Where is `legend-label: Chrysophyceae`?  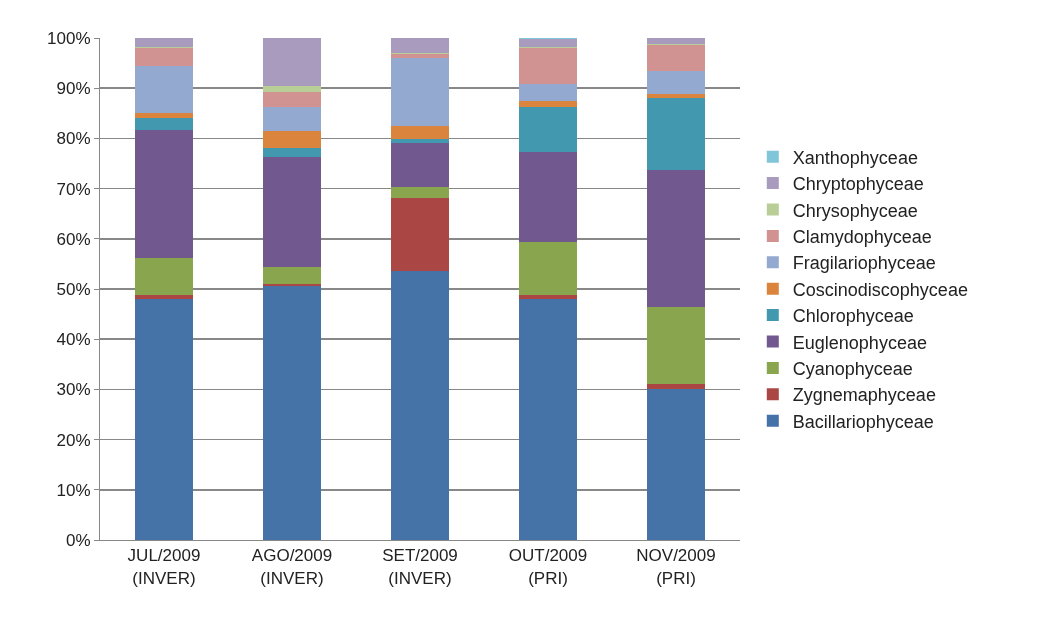
legend-label: Chrysophyceae is located at coordinates (855, 210).